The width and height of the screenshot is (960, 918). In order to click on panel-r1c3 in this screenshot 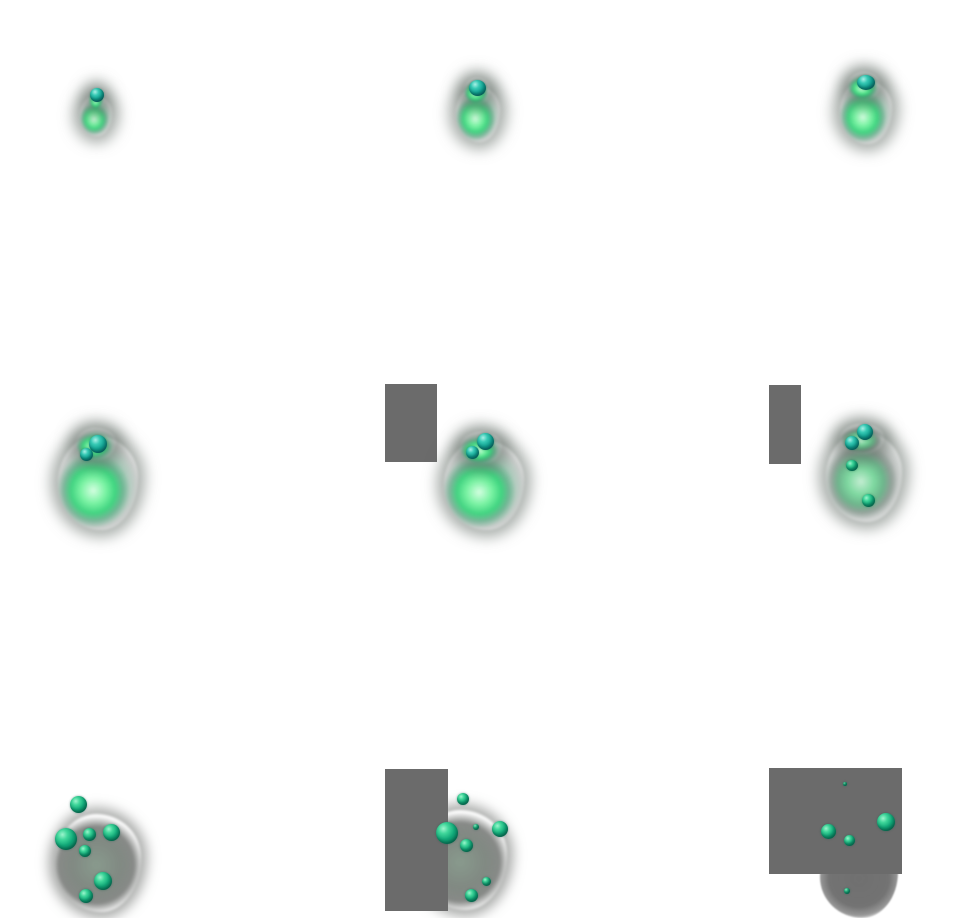, I will do `click(638, 96)`.